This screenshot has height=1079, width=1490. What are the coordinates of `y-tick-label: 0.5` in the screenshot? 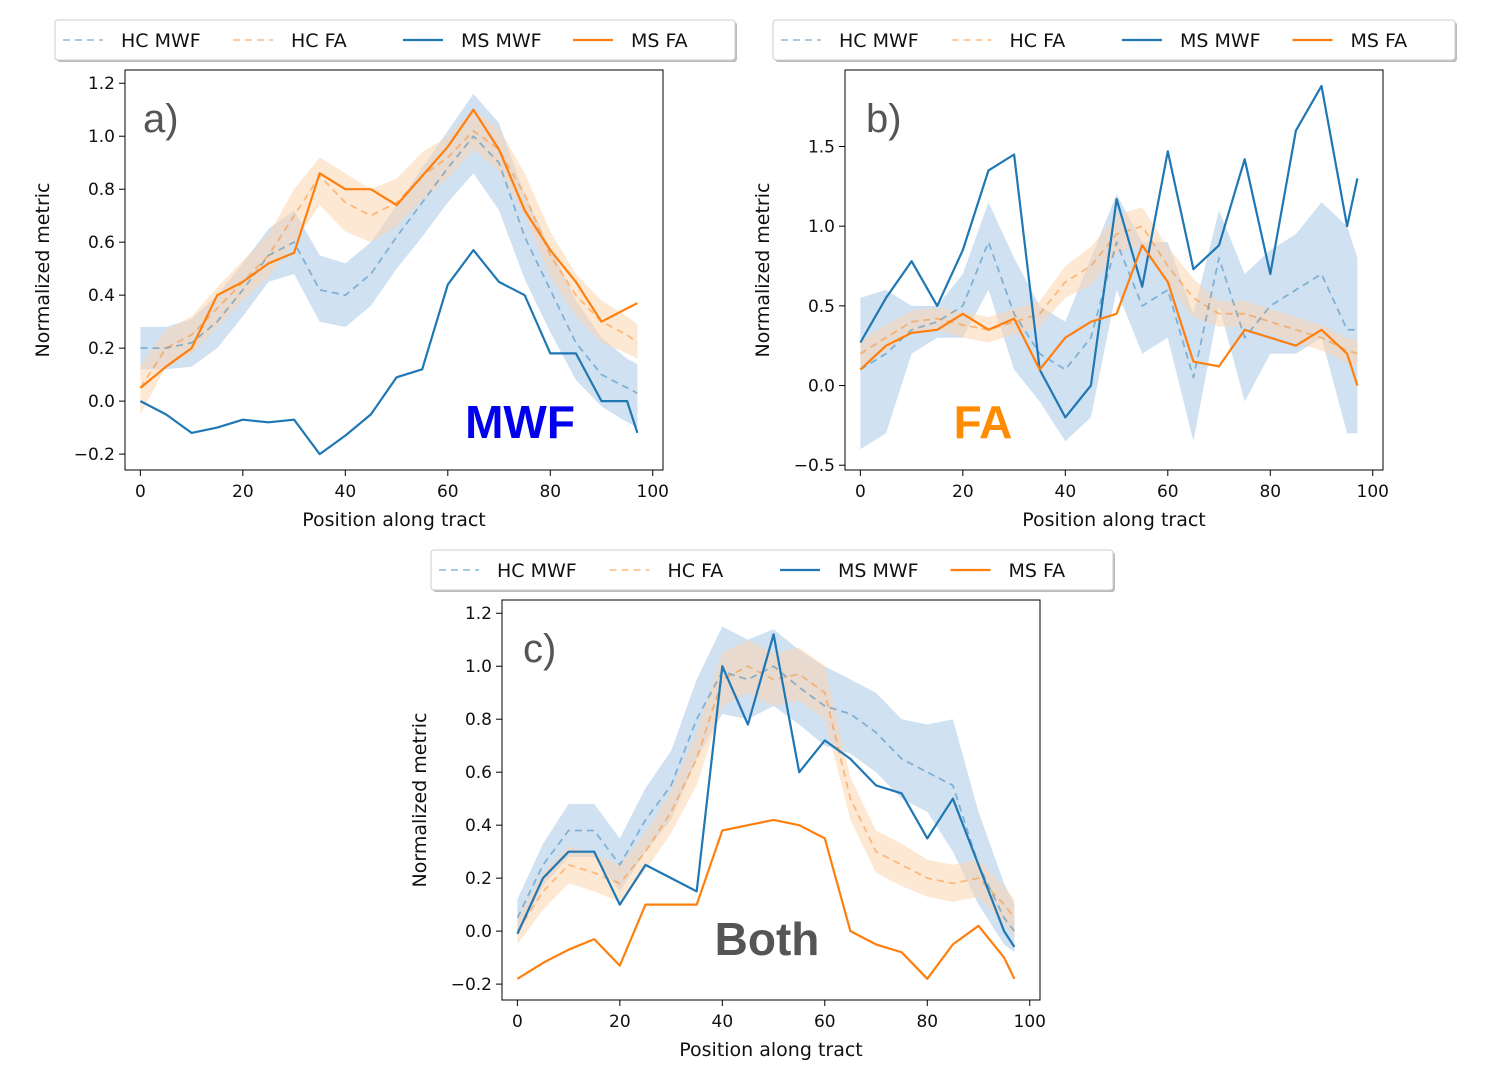 It's located at (821, 307).